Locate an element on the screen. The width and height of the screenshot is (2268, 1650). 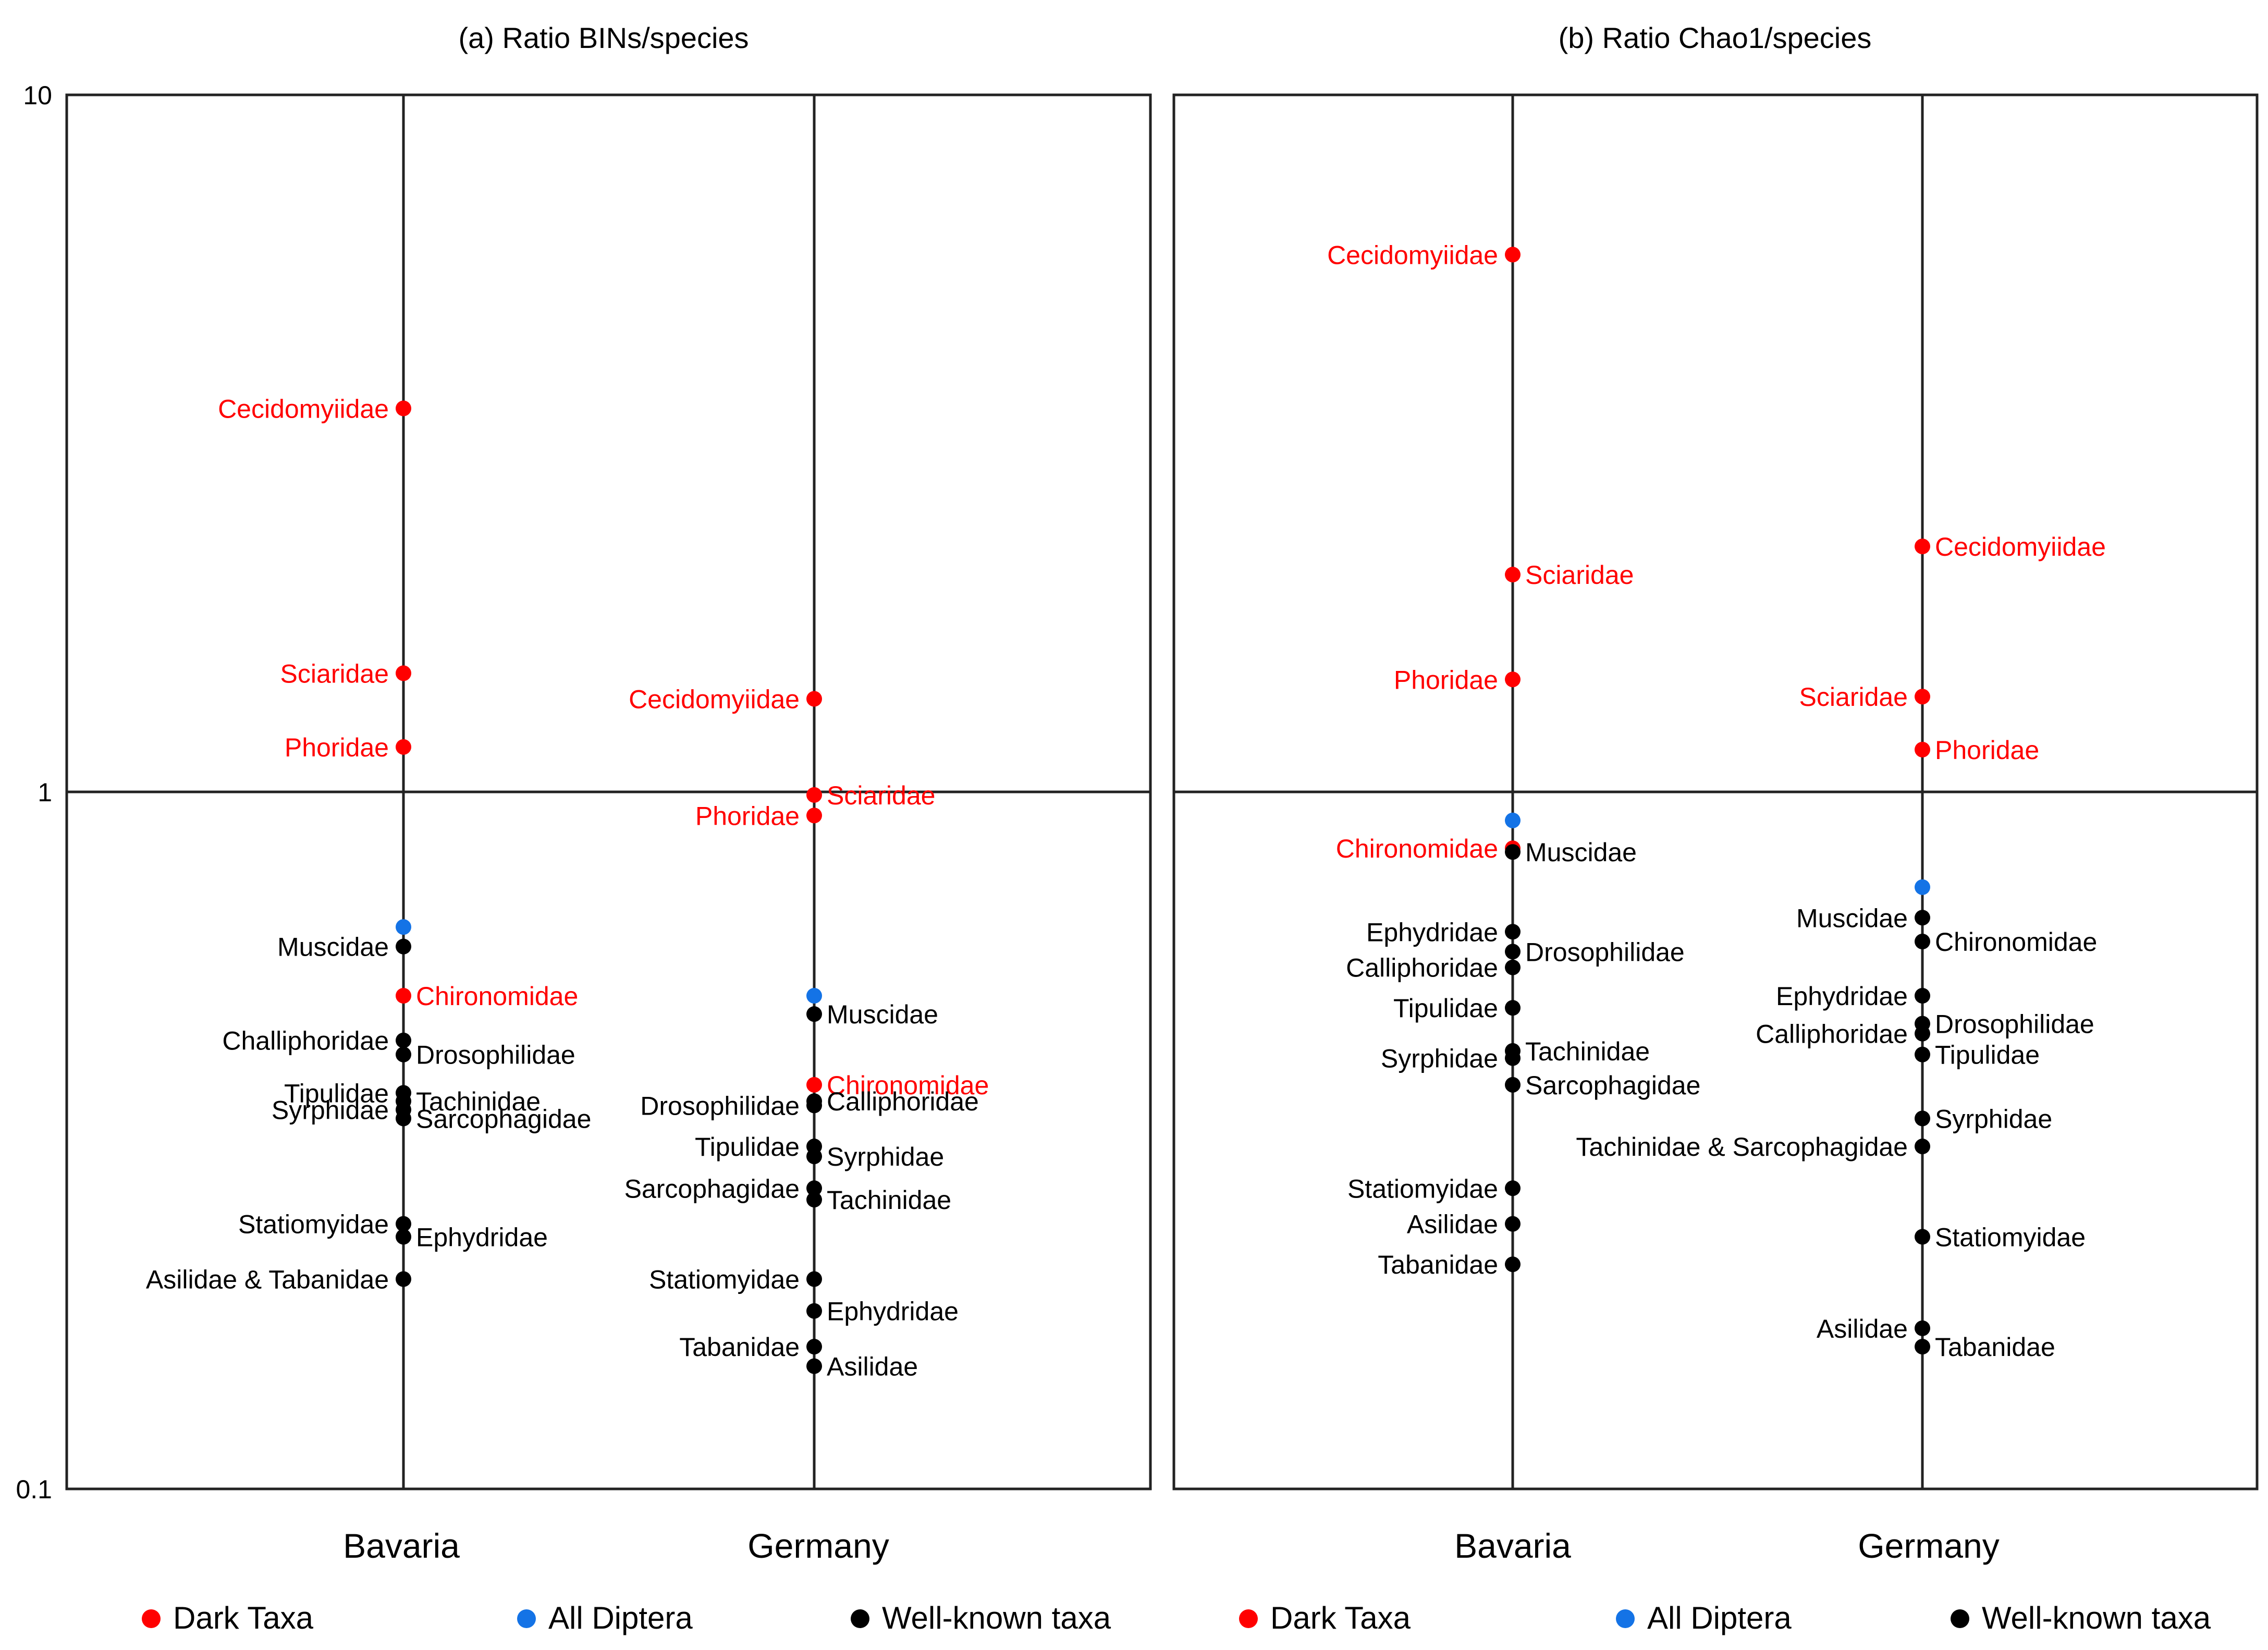
point-label-phoridae: Phoridae is located at coordinates (747, 816).